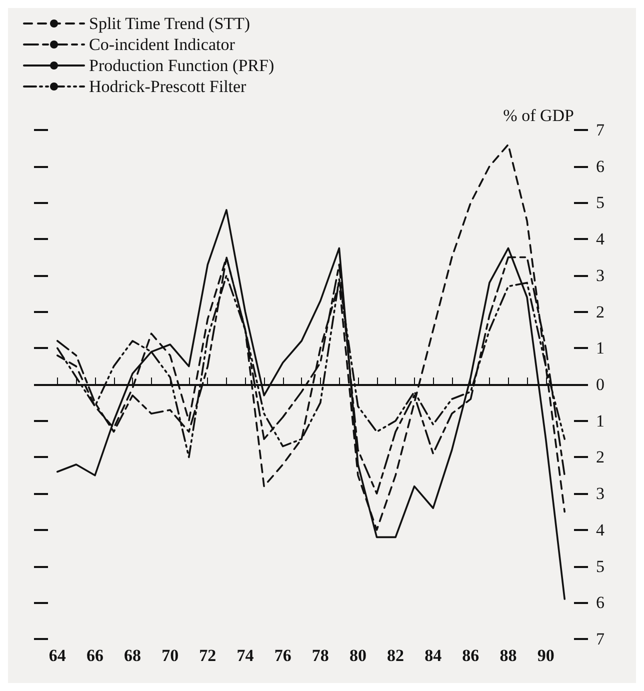  What do you see at coordinates (162, 44) in the screenshot?
I see `legend-label: Co-incident Indicator` at bounding box center [162, 44].